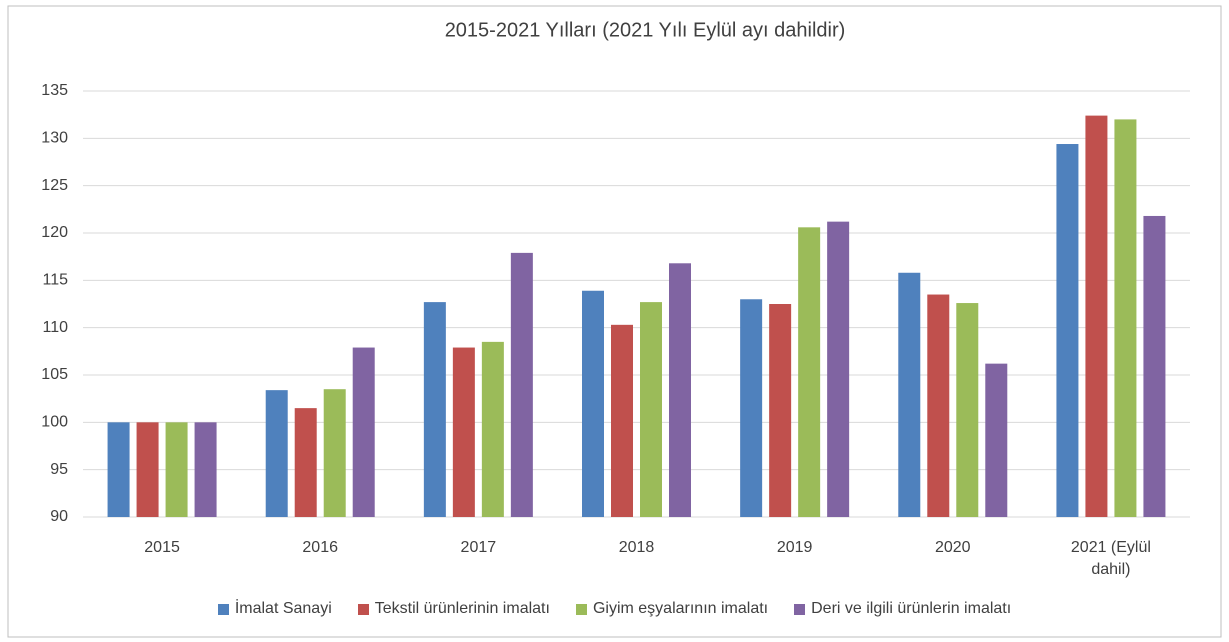 Image resolution: width=1229 pixels, height=642 pixels. I want to click on y-tick-label: 135, so click(54, 90).